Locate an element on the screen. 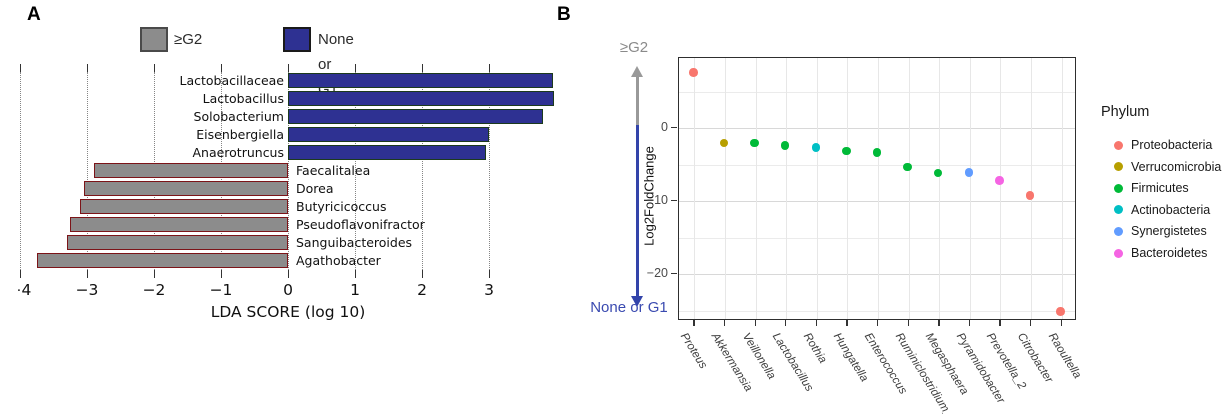  panel-a-xtick-label: −4 is located at coordinates (25, 290).